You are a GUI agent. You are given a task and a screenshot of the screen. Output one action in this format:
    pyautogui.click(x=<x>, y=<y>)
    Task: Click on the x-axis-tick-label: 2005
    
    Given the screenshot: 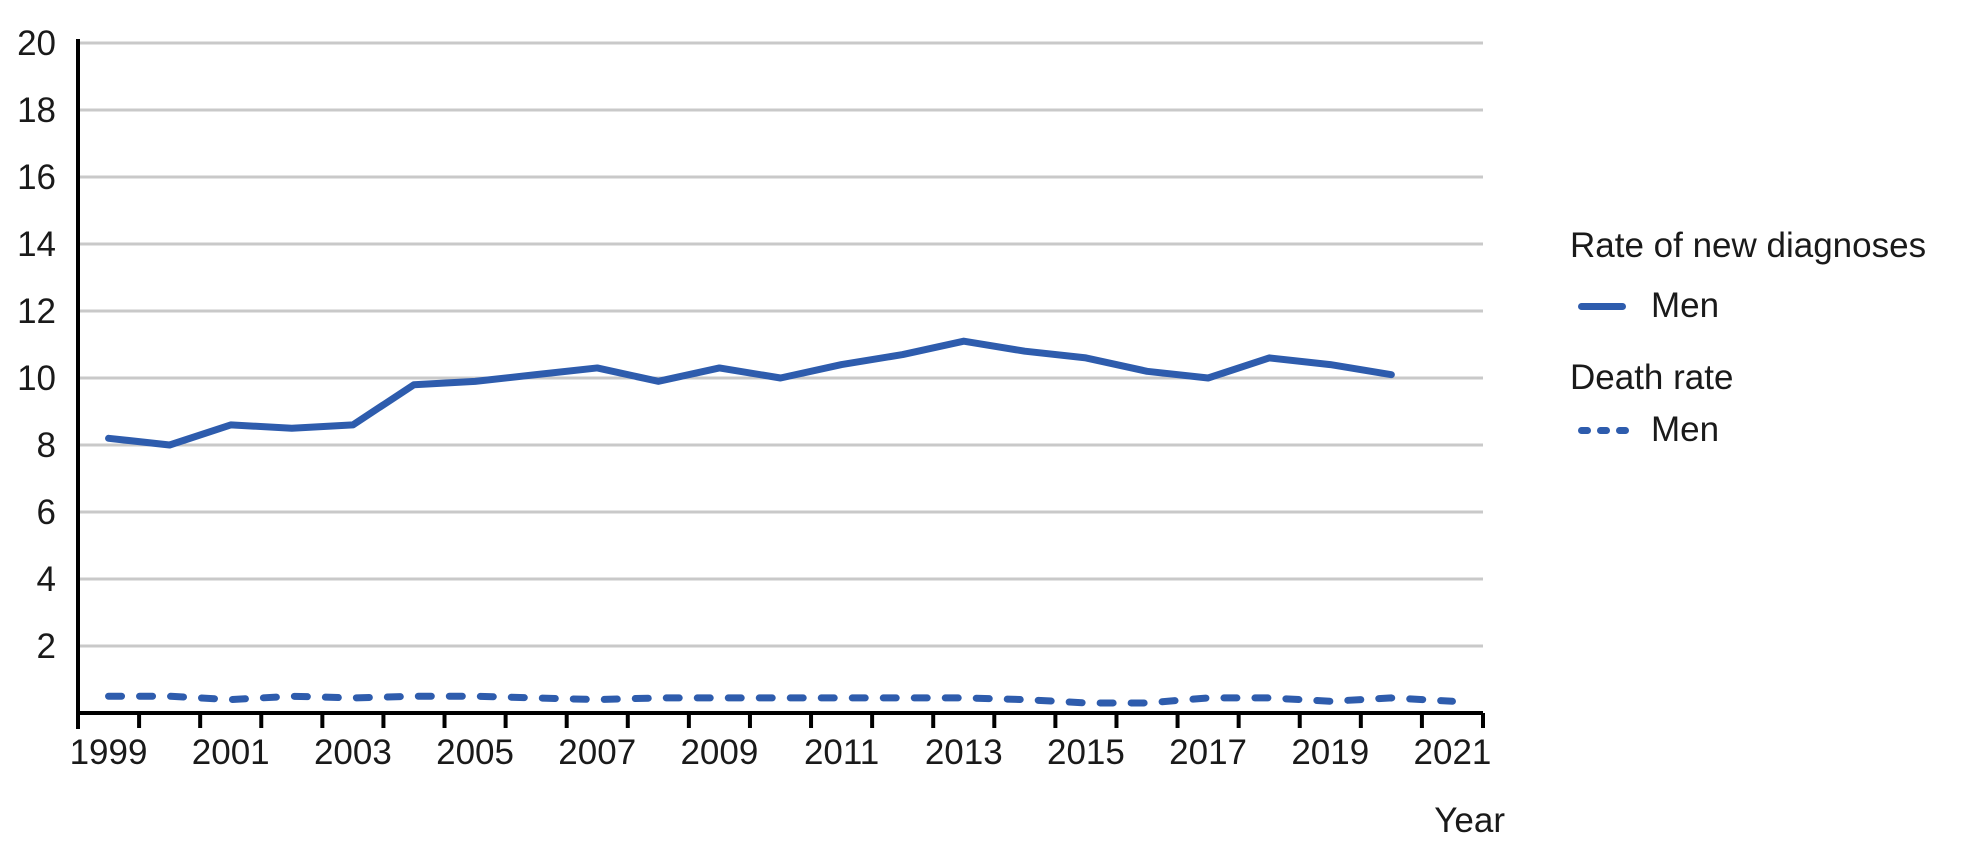 What is the action you would take?
    pyautogui.click(x=475, y=752)
    